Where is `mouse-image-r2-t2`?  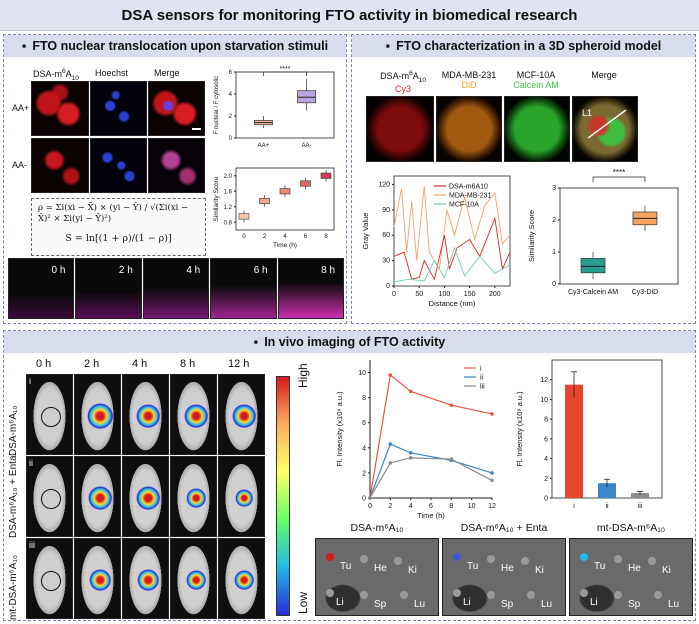
mouse-image-r2-t2 is located at coordinates (145, 496).